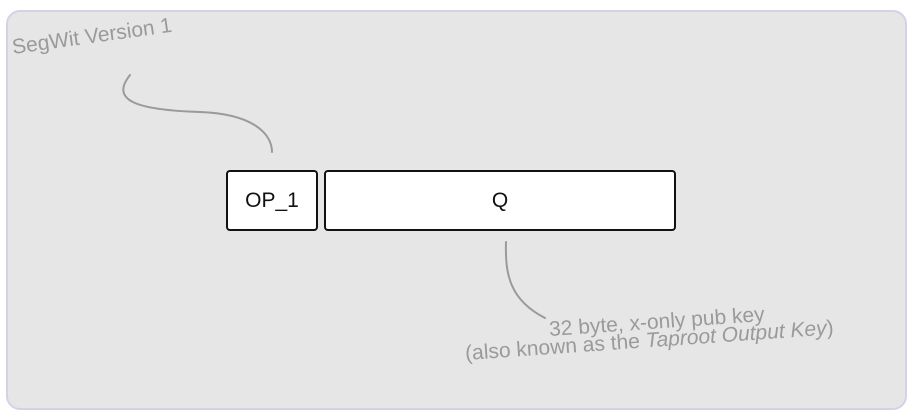 The width and height of the screenshot is (916, 414). I want to click on opcode-label: OP_1, so click(272, 200).